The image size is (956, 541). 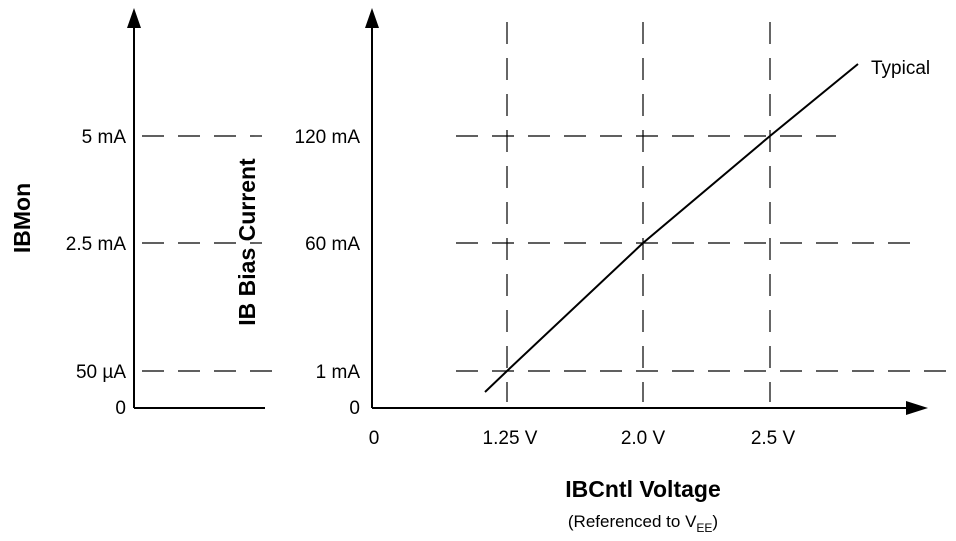 What do you see at coordinates (338, 372) in the screenshot?
I see `ib-y-tick-label: 1 mA` at bounding box center [338, 372].